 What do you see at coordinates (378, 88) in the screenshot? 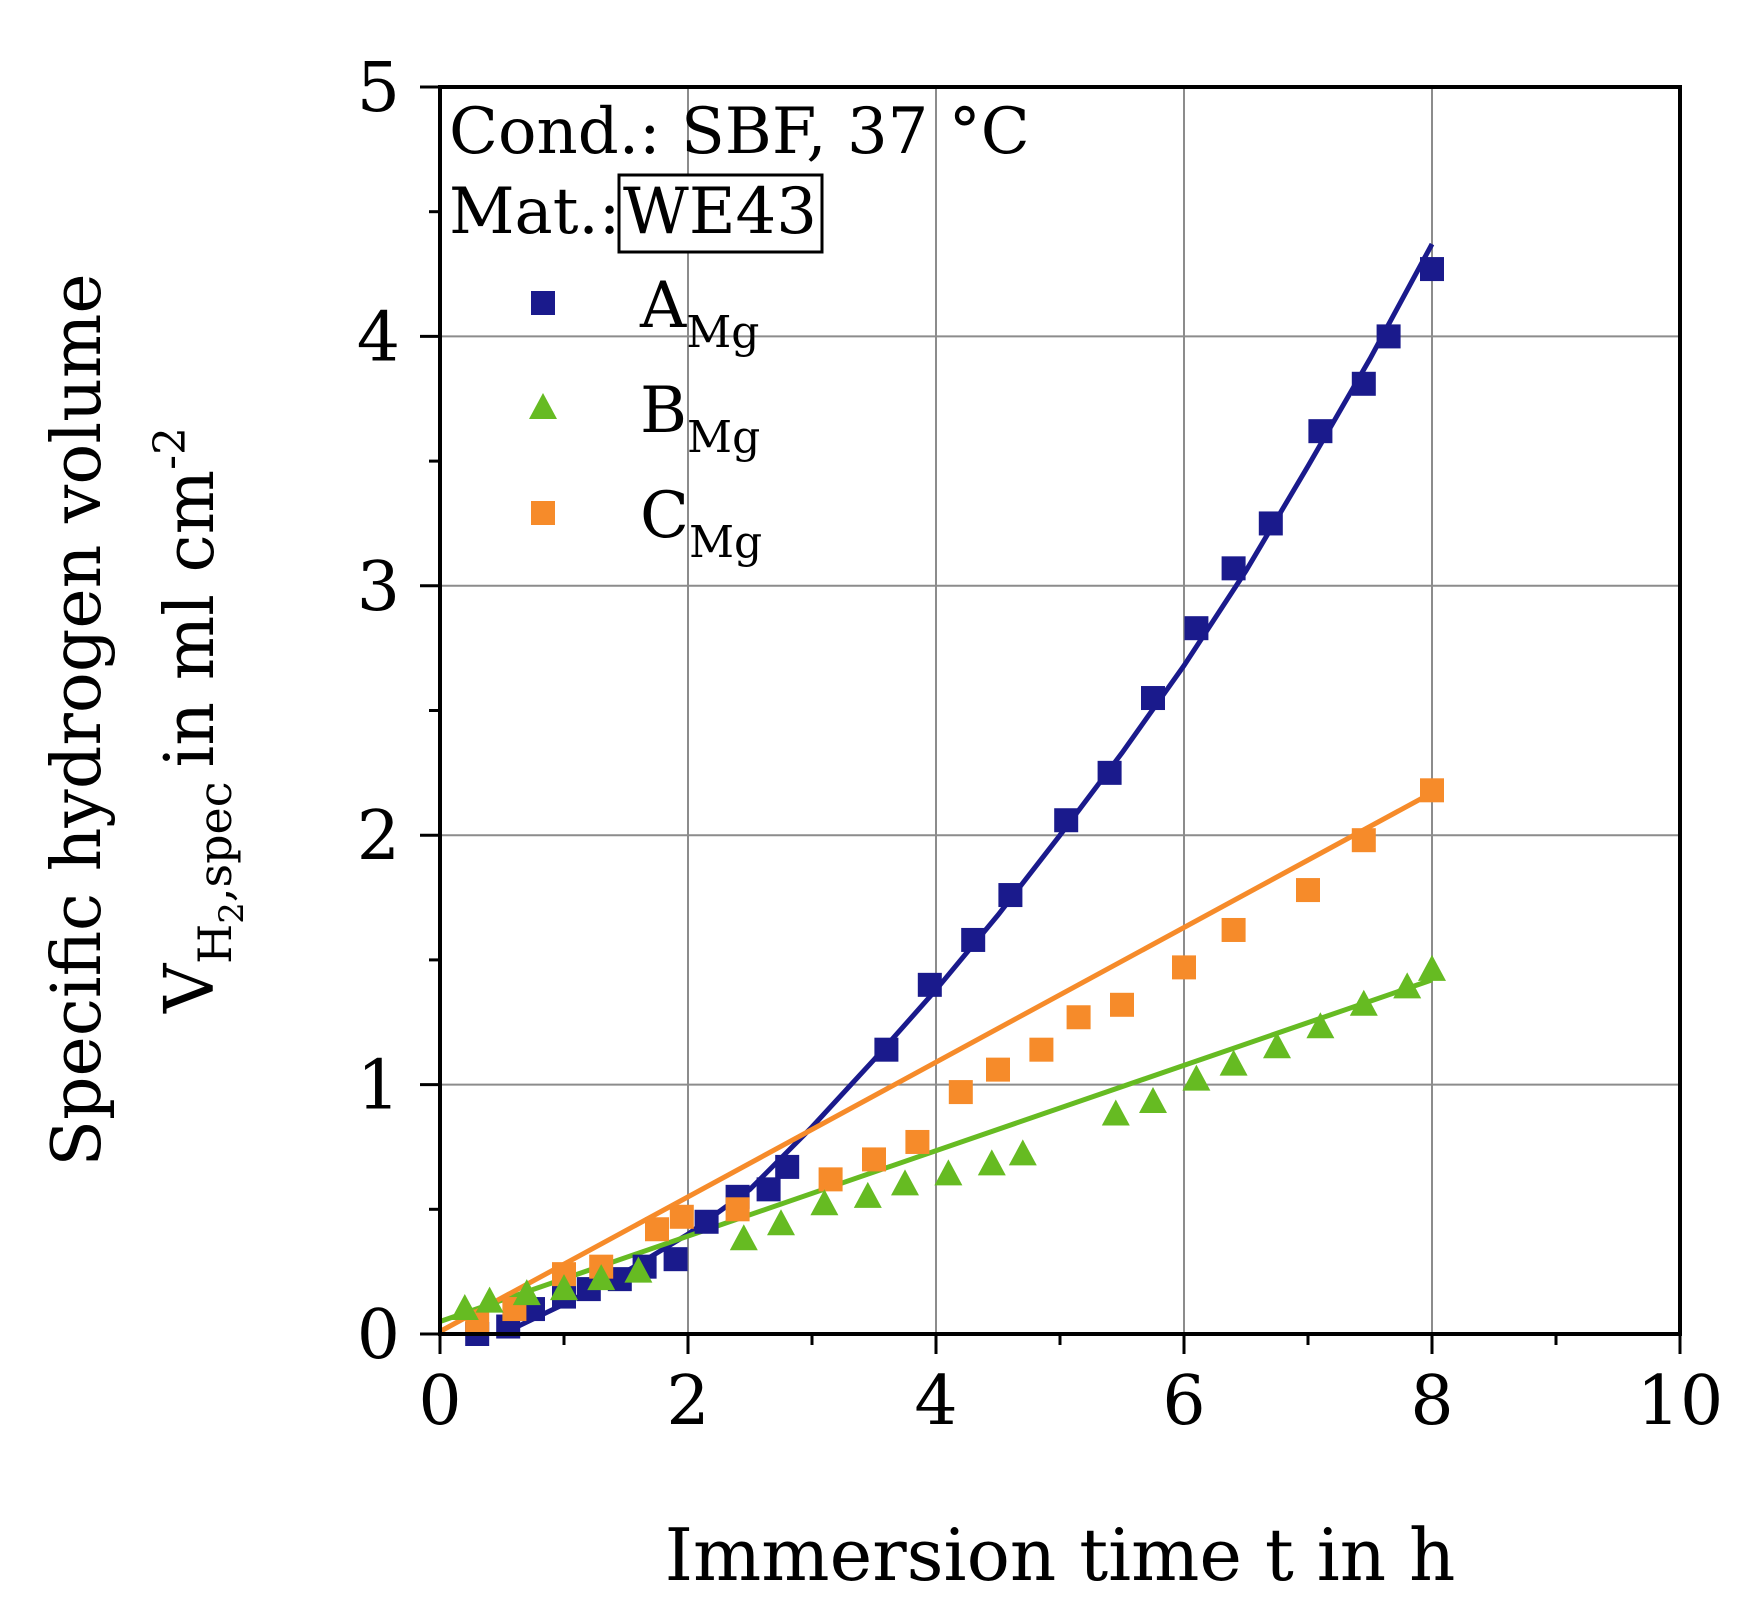
I see `y-tick-label: 5` at bounding box center [378, 88].